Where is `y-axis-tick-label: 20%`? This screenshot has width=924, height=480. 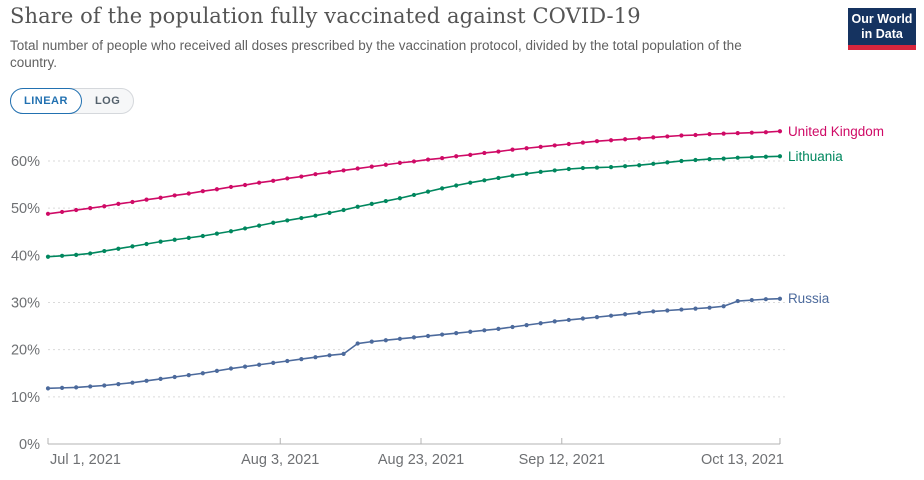 y-axis-tick-label: 20% is located at coordinates (25, 351).